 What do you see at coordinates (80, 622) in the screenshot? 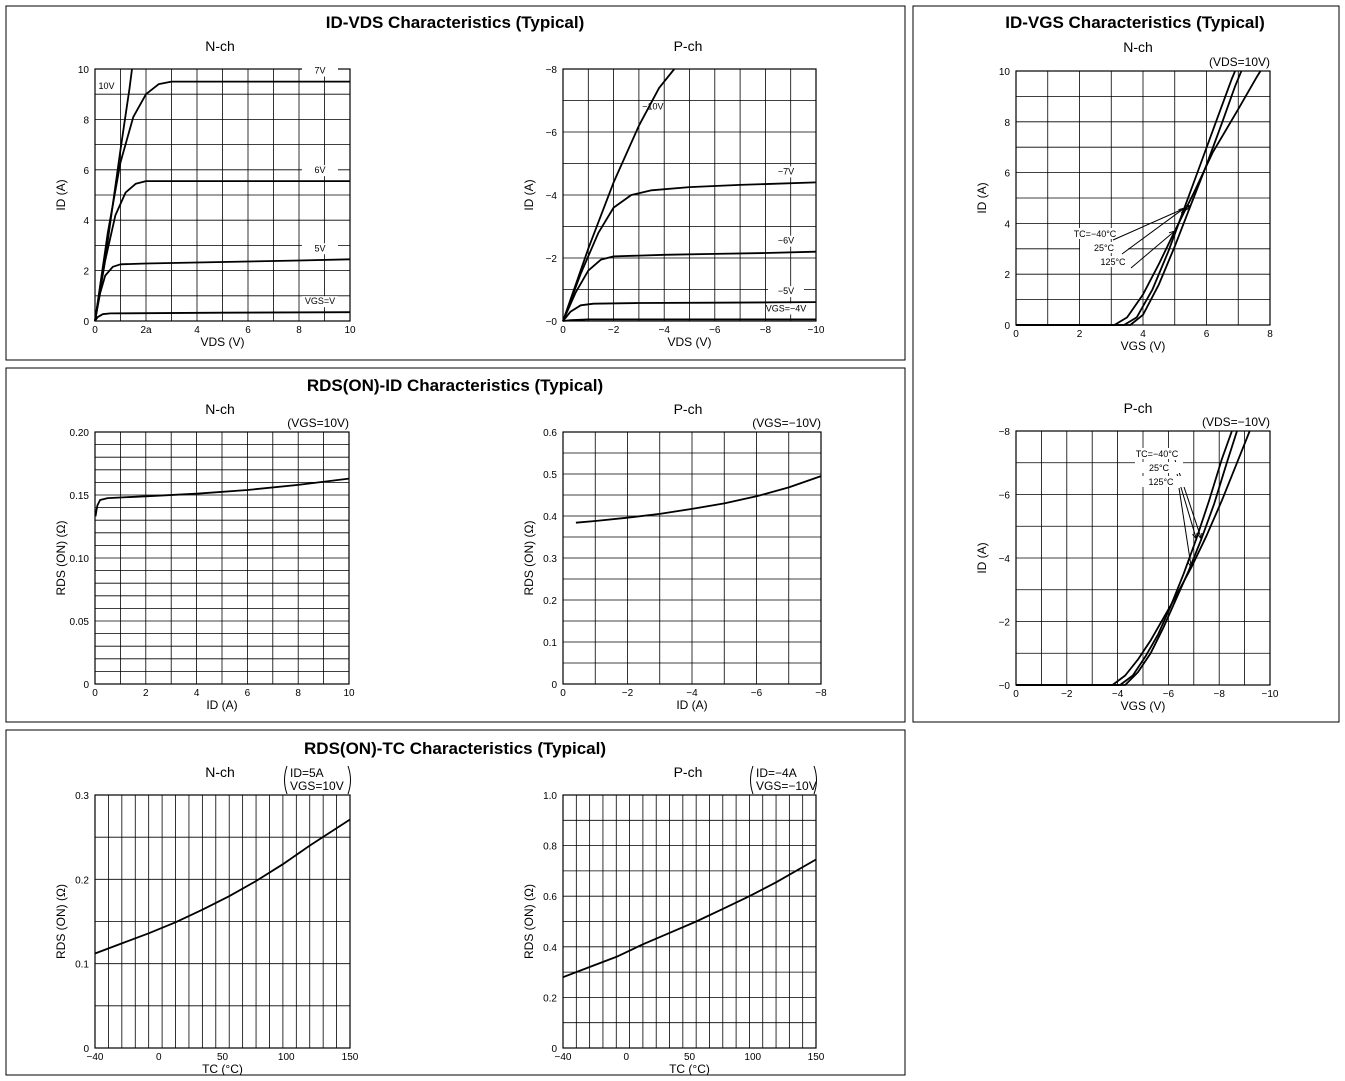
I see `y-tick-label: 0.05` at bounding box center [80, 622].